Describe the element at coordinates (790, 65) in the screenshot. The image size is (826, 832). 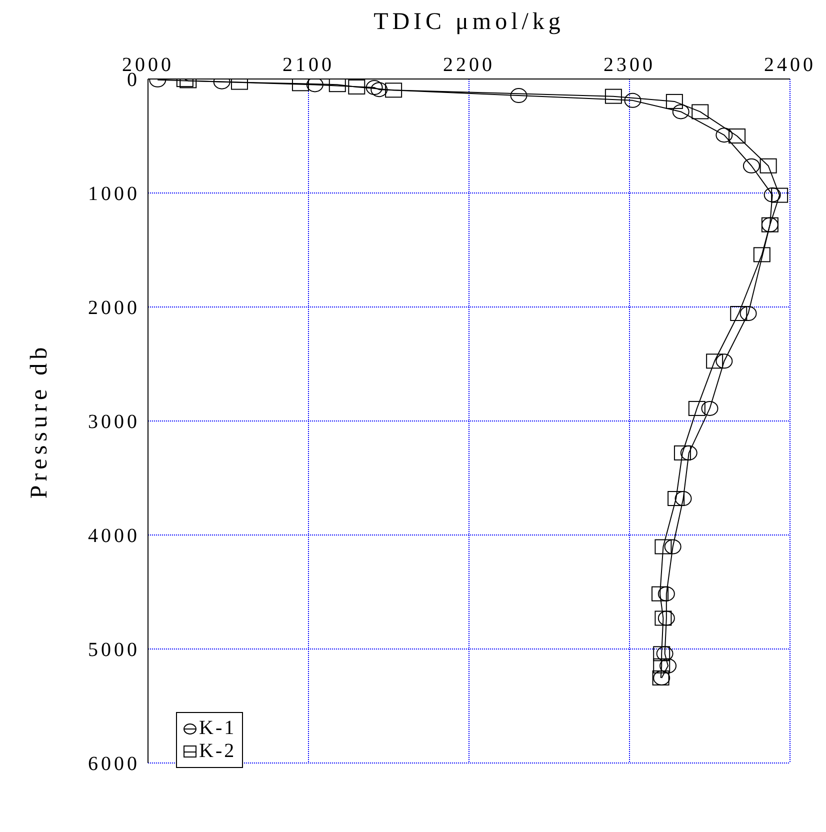
I see `x-tick-label: 2400` at that location.